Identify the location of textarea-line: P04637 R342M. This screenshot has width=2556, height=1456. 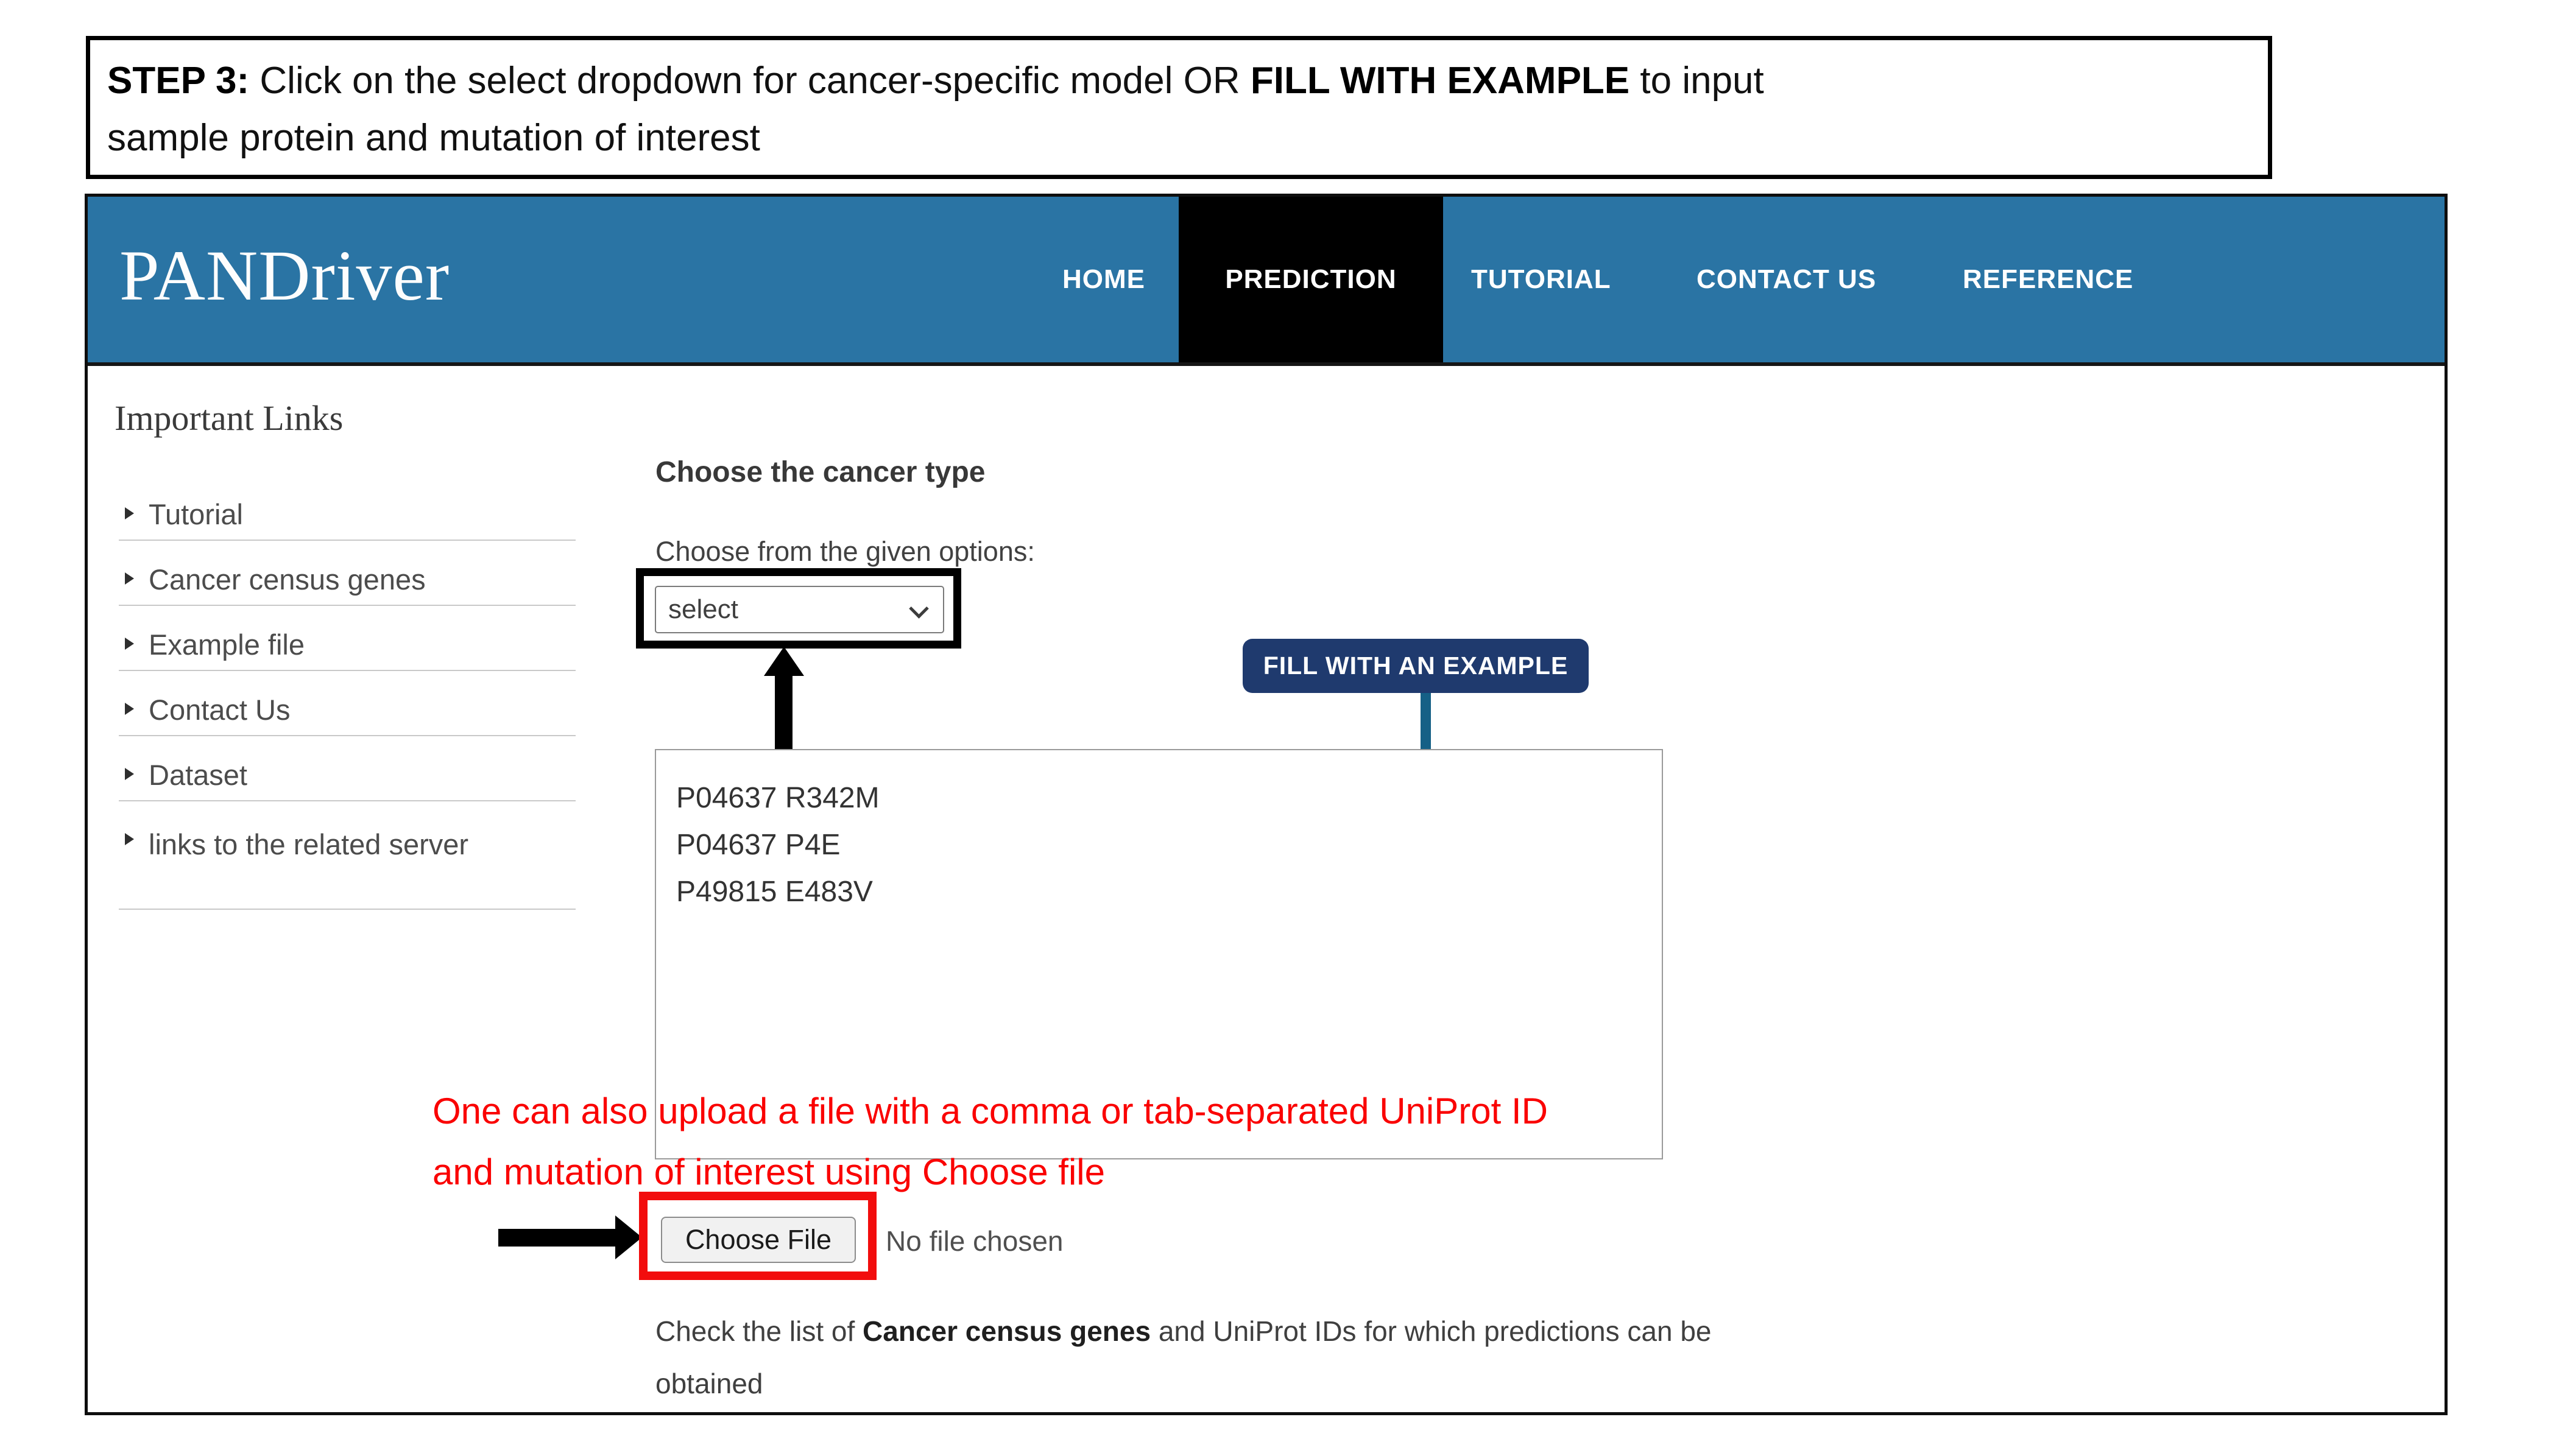
(778, 798).